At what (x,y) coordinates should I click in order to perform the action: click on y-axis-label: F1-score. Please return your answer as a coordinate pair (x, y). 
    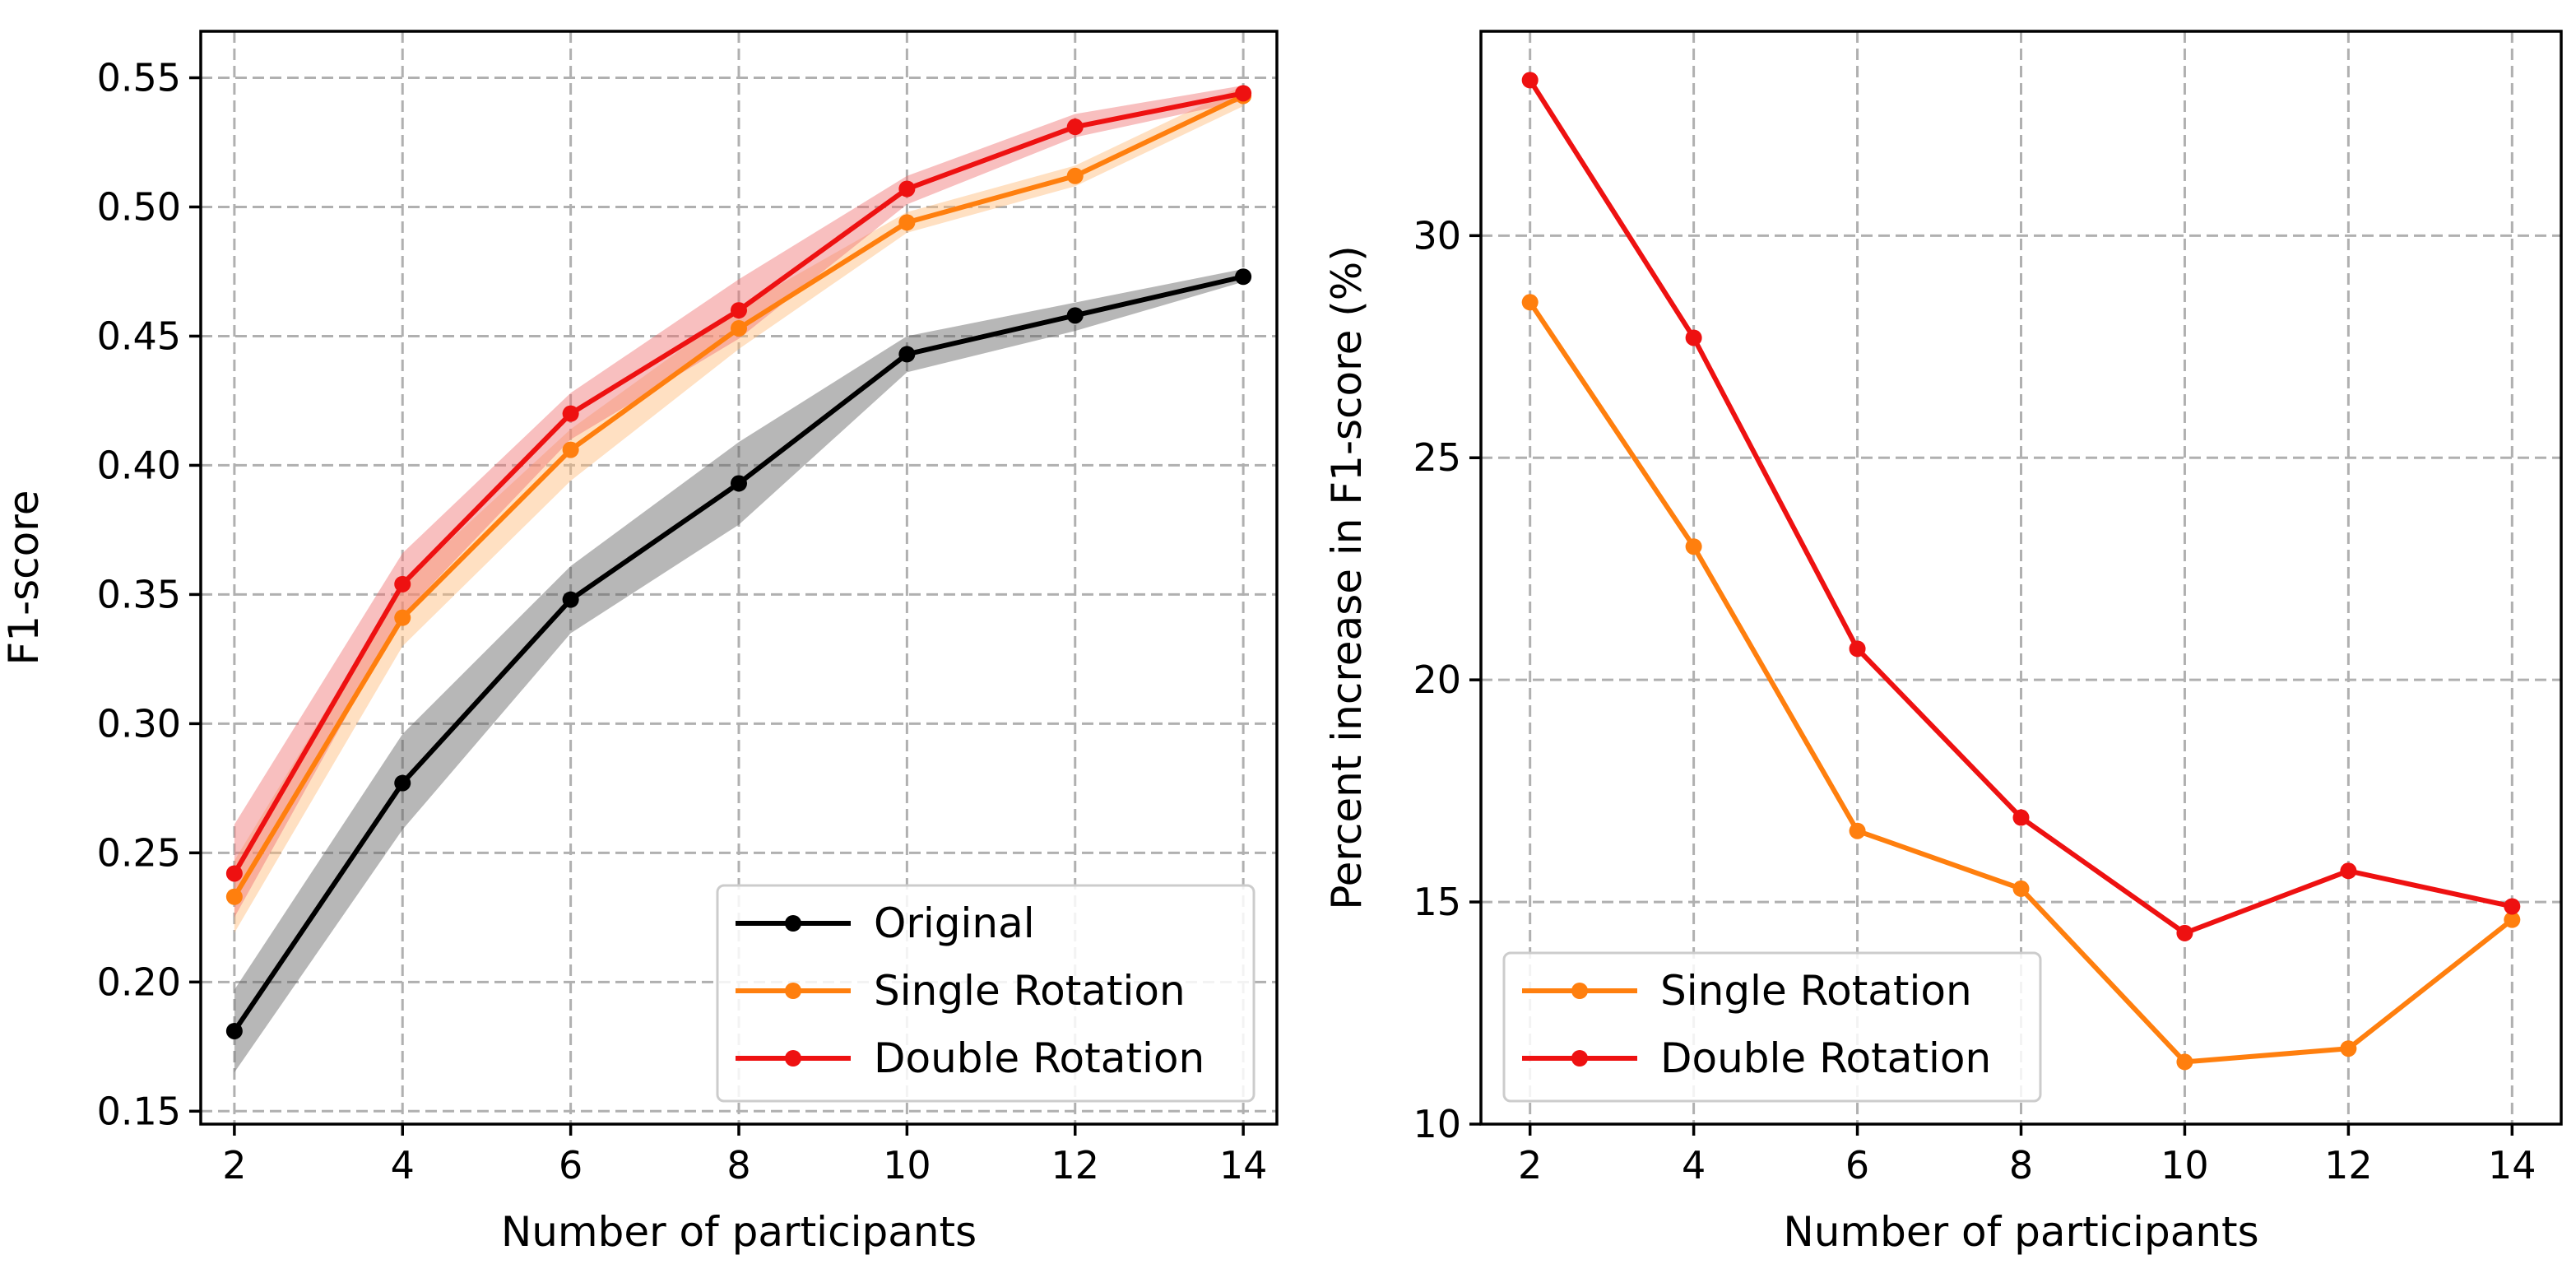
    Looking at the image, I should click on (24, 578).